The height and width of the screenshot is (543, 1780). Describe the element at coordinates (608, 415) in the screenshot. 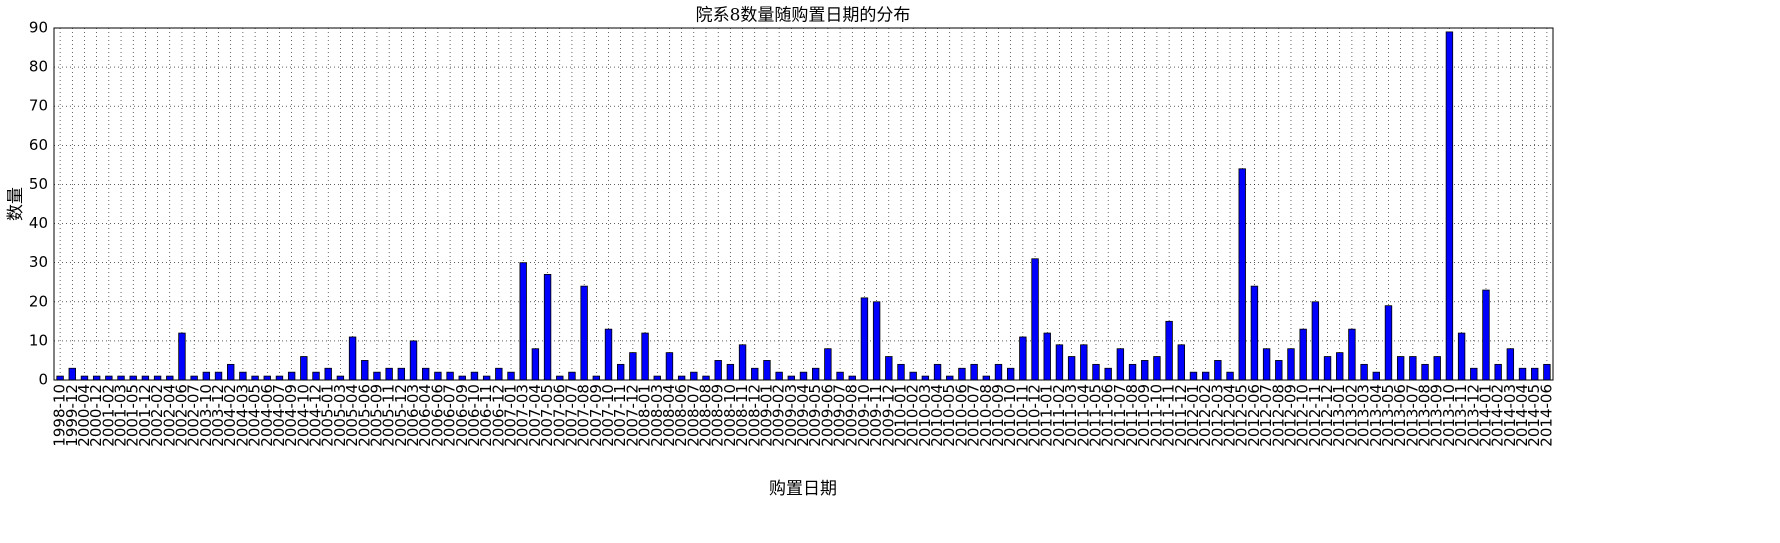

I see `x-tick-label: 2007-10` at that location.